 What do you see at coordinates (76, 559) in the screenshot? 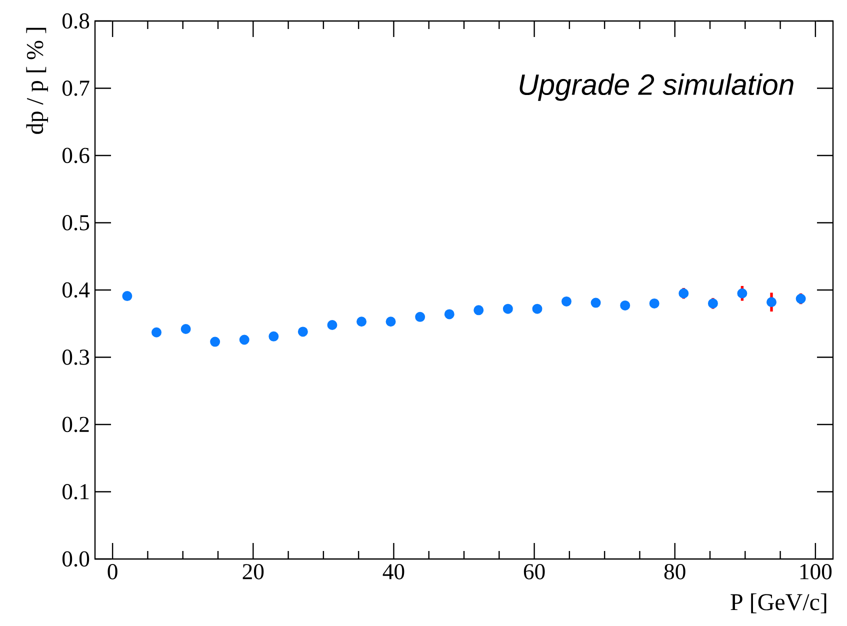
I see `y-tick-label: 0.0` at bounding box center [76, 559].